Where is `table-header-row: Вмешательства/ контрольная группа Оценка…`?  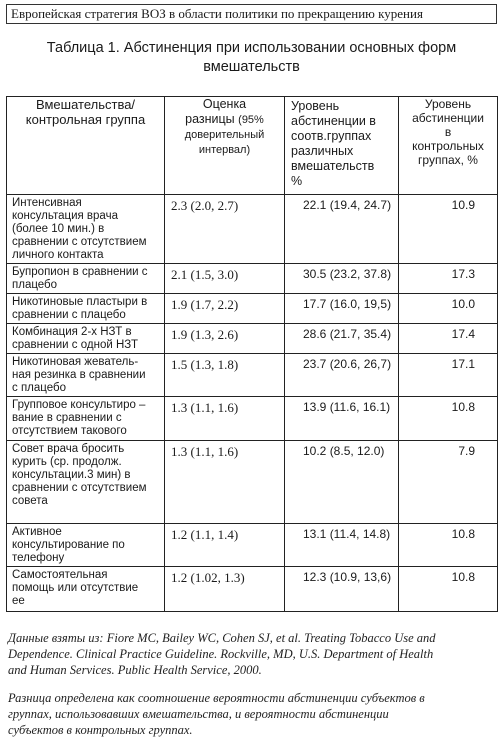 table-header-row: Вмешательства/ контрольная группа Оценка… is located at coordinates (252, 145).